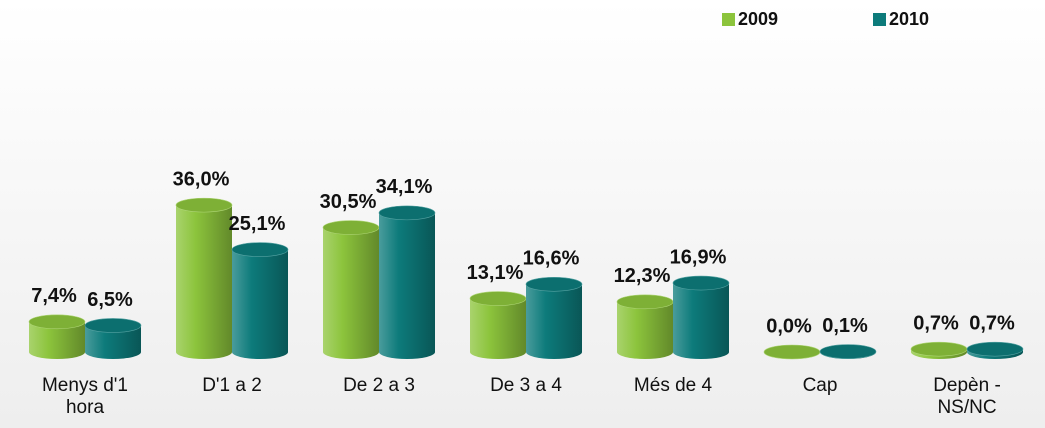  Describe the element at coordinates (404, 187) in the screenshot. I see `value-label: 34,1%` at that location.